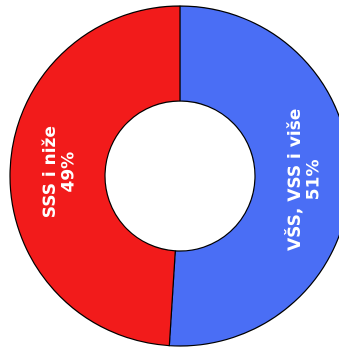 This screenshot has width=339, height=351. I want to click on slice-value-1: 49%, so click(69, 172).